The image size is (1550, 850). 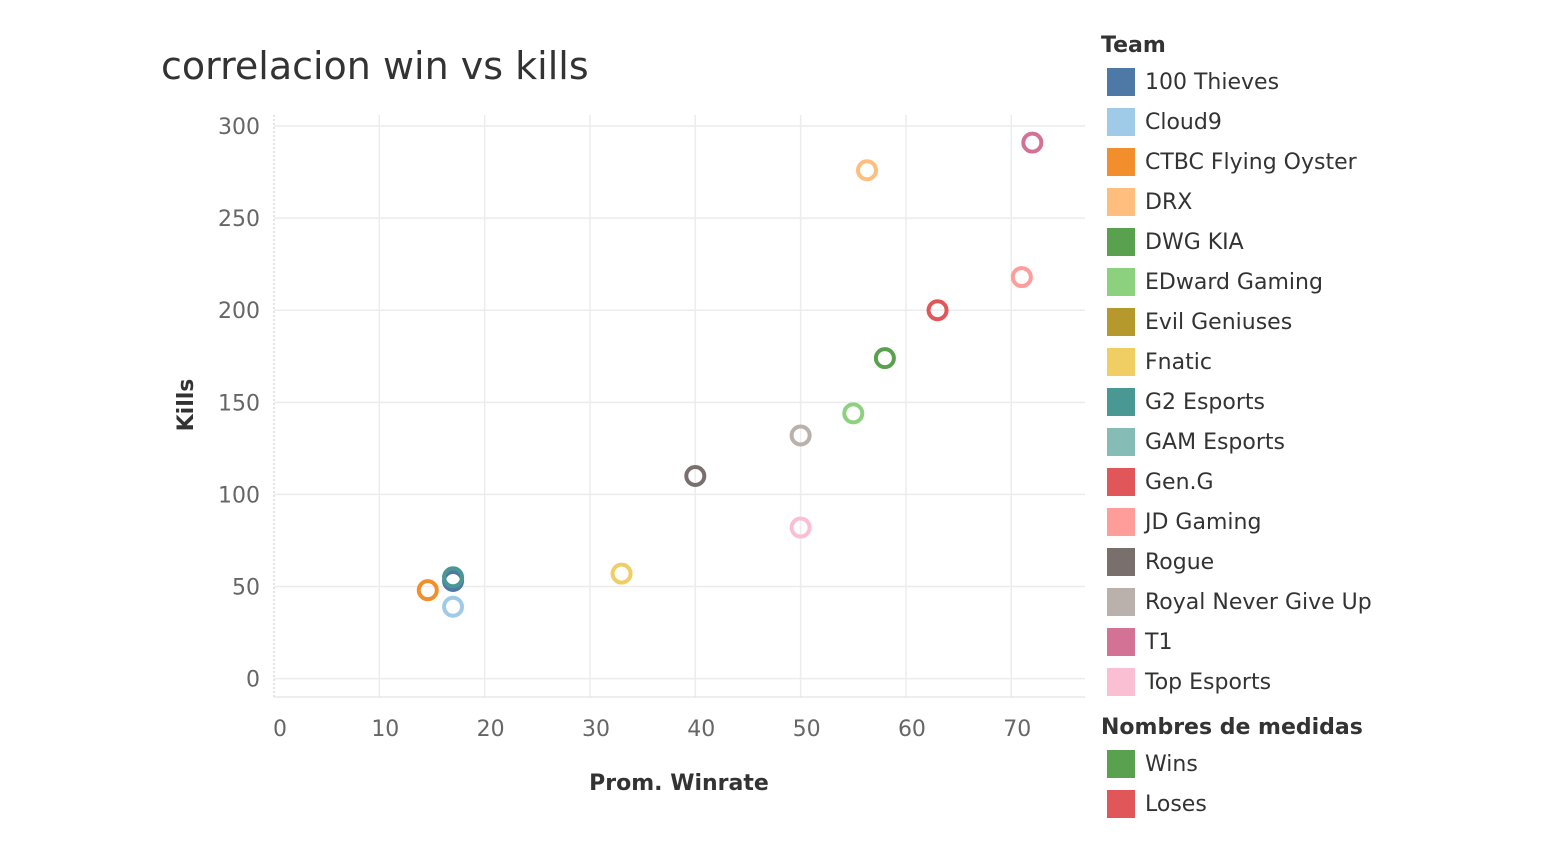 I want to click on legend-label: DWG KIA, so click(x=1194, y=242).